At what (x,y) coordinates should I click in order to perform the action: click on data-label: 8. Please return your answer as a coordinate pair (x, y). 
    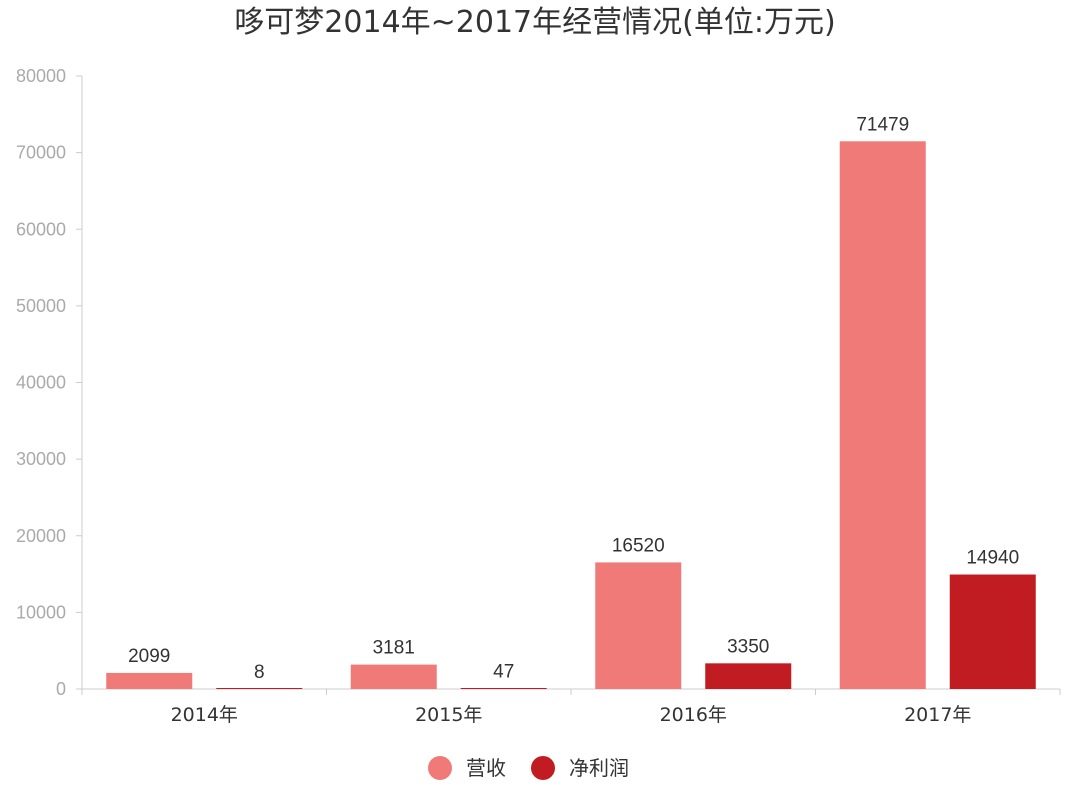
    Looking at the image, I should click on (259, 672).